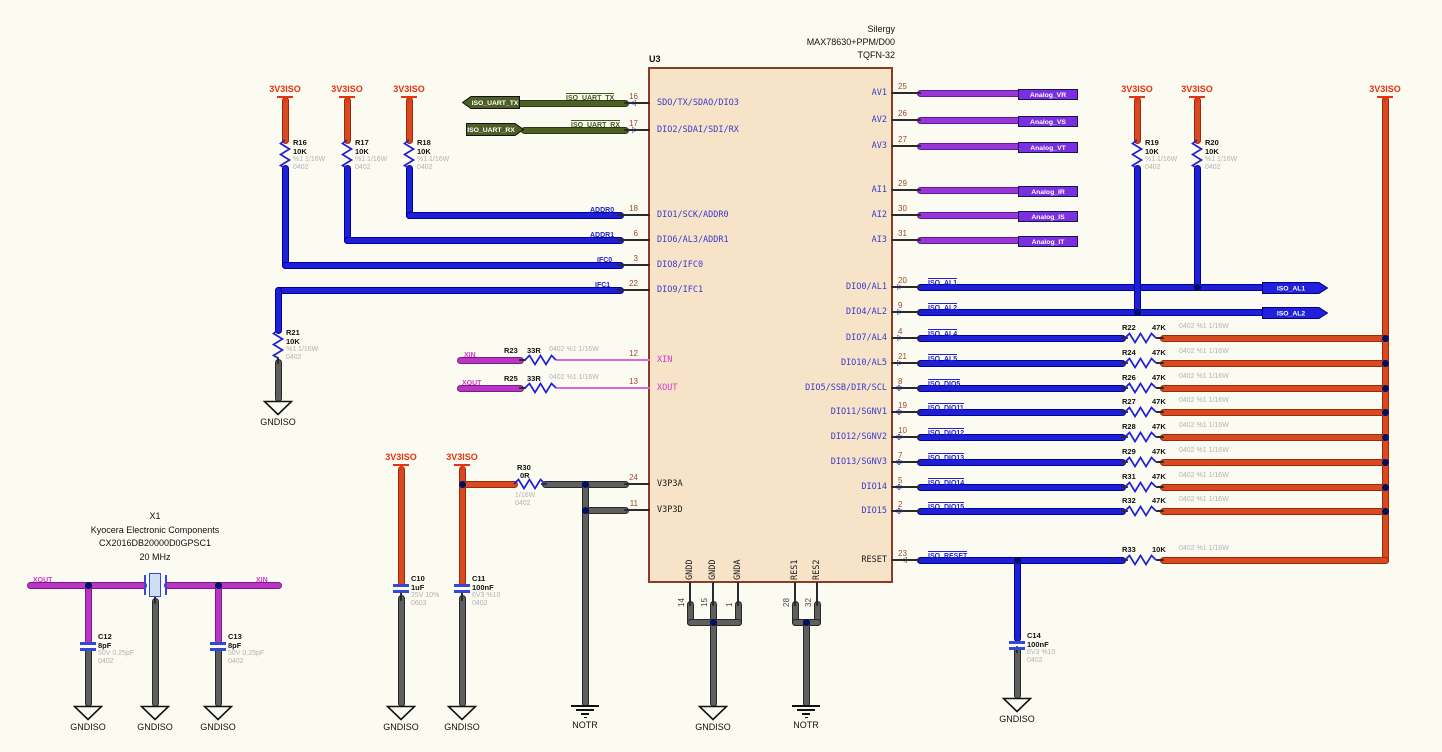 The height and width of the screenshot is (752, 1442). I want to click on resistor-R18, so click(409, 156).